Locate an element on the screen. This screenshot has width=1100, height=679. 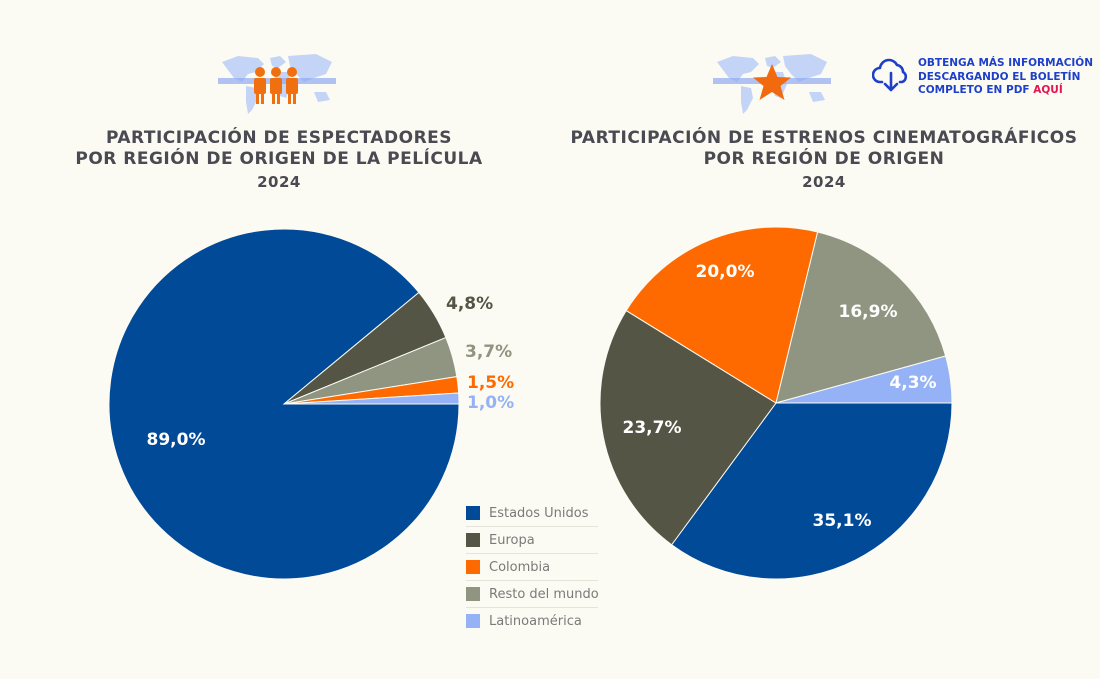
download-text-line-3: COMPLETO EN PDF AQUÍ is located at coordinates (1005, 91).